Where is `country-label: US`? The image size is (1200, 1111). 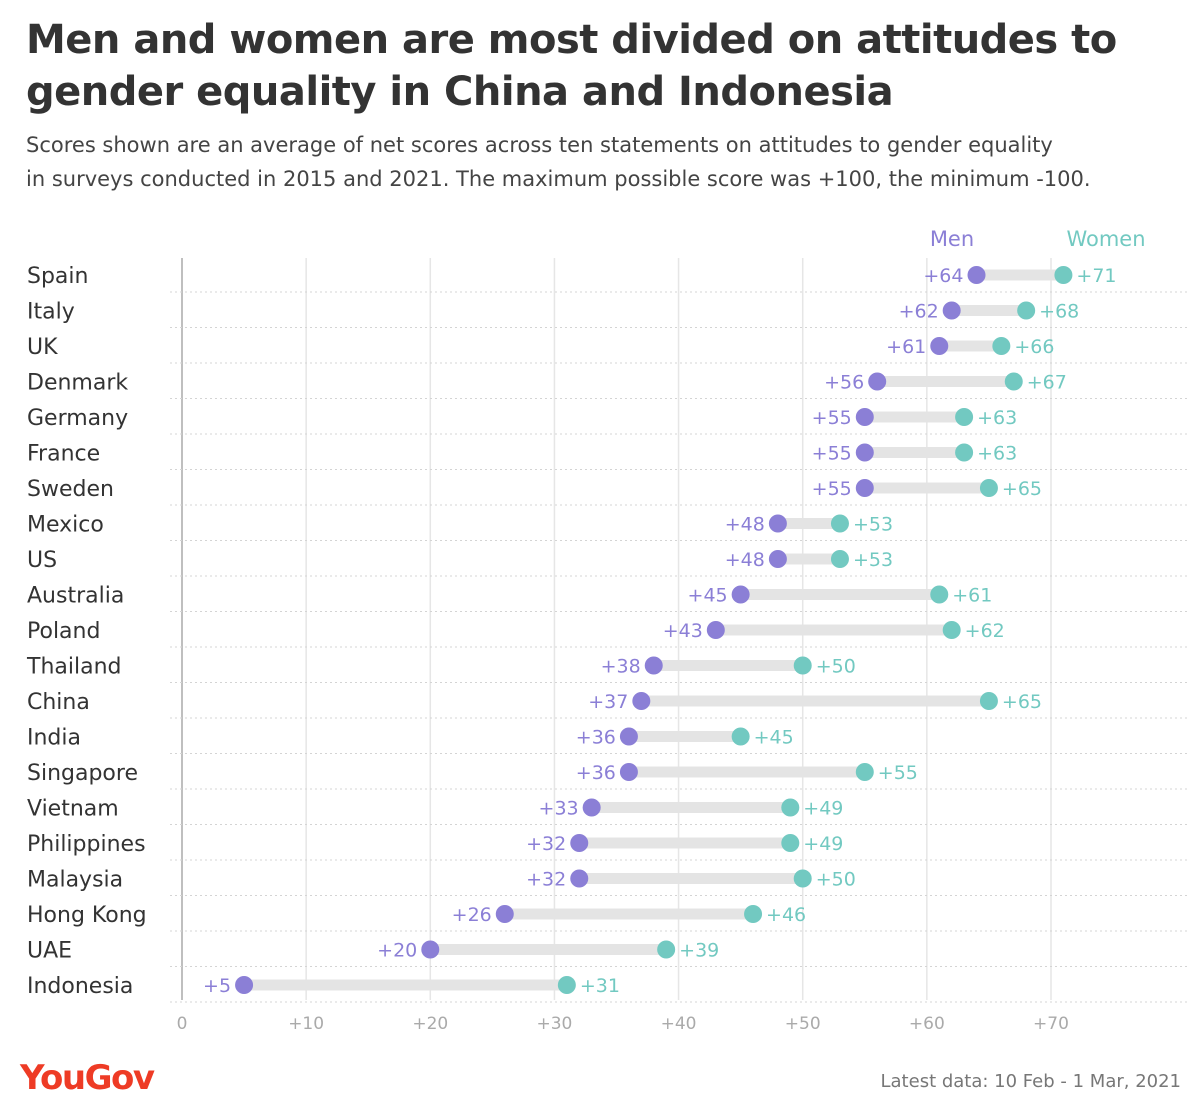
country-label: US is located at coordinates (42, 560).